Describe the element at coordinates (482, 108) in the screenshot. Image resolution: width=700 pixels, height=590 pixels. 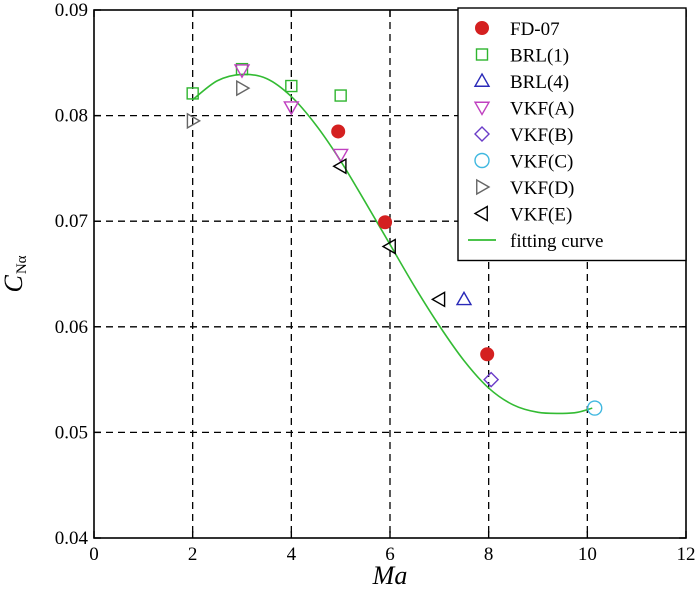
I see `legend-marker-vkf-a` at that location.